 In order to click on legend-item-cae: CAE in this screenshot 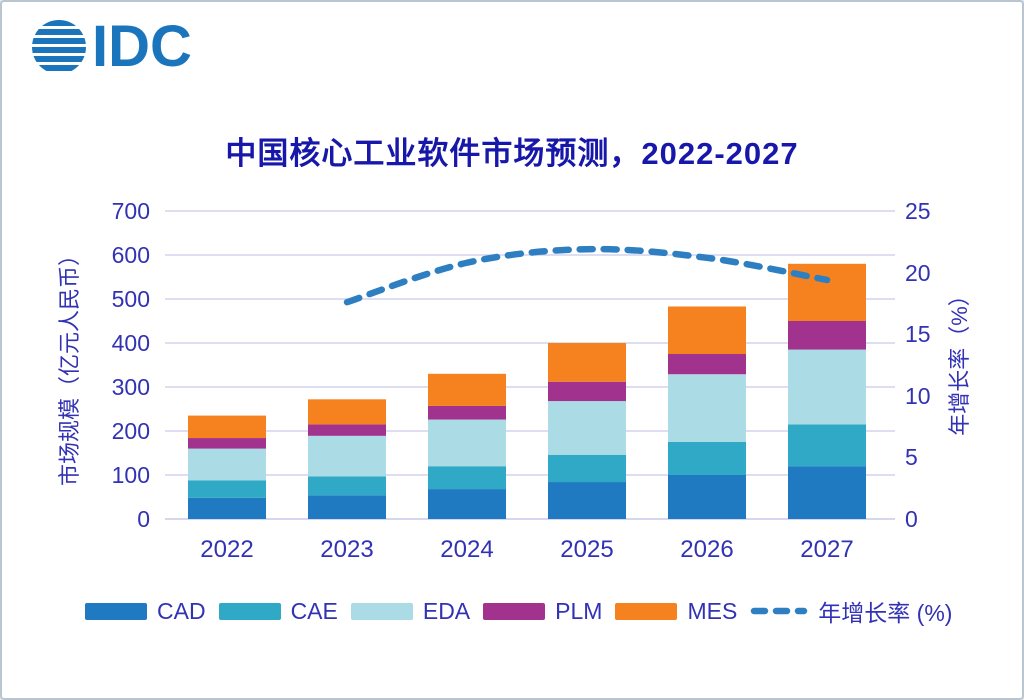, I will do `click(278, 611)`.